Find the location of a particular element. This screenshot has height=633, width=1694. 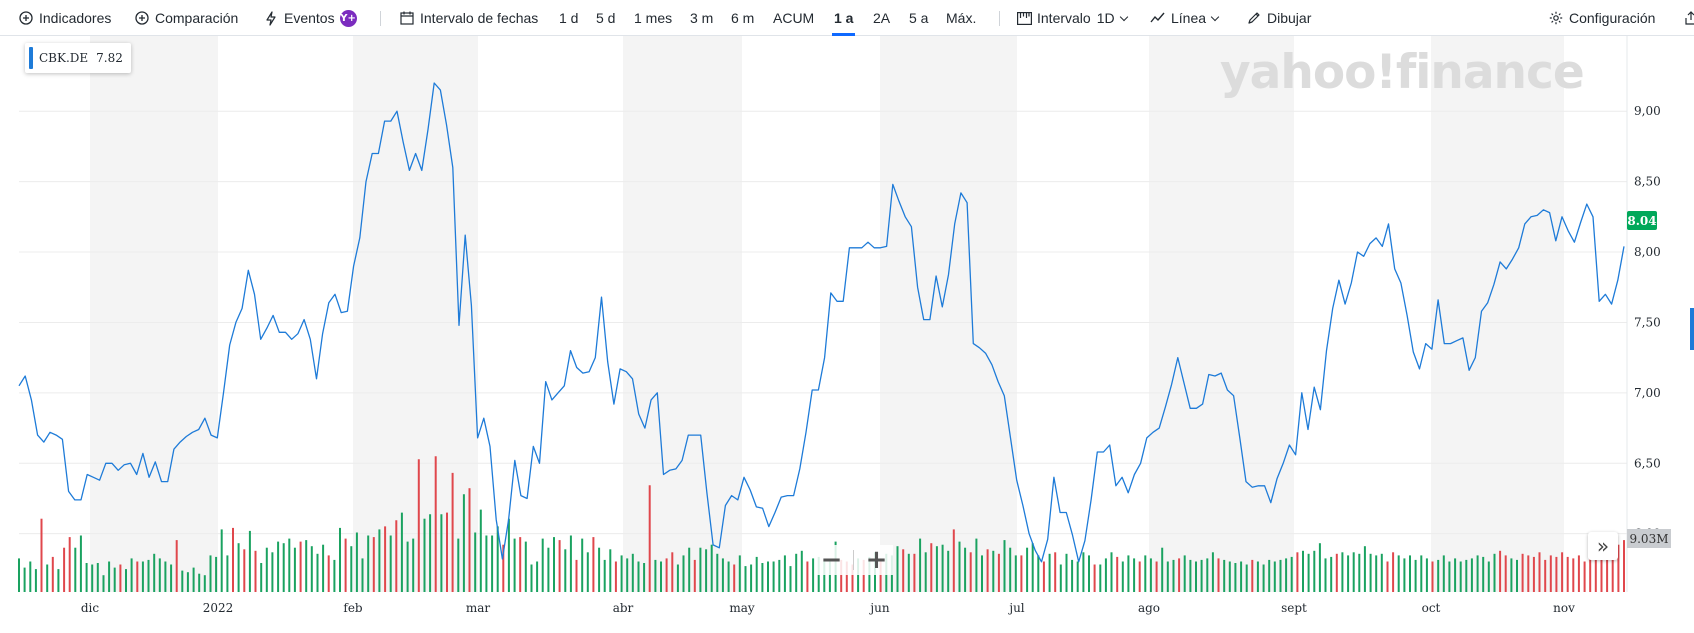

range-5y: 5 a is located at coordinates (919, 18).